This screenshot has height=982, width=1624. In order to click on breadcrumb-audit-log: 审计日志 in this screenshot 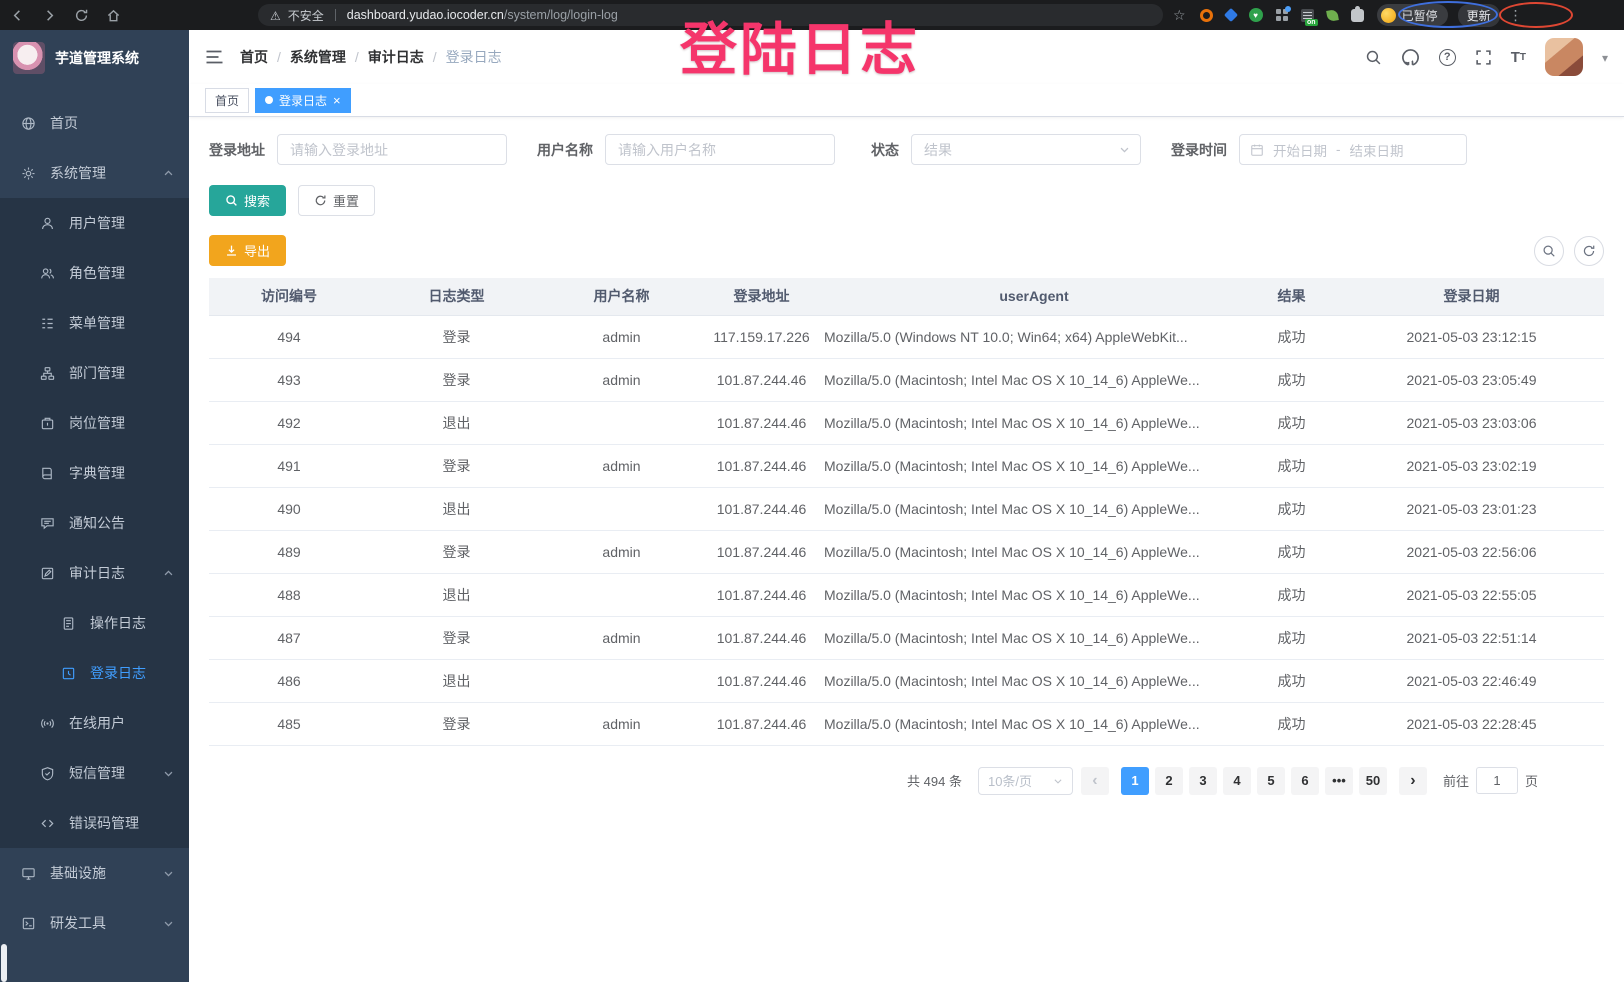, I will do `click(395, 57)`.